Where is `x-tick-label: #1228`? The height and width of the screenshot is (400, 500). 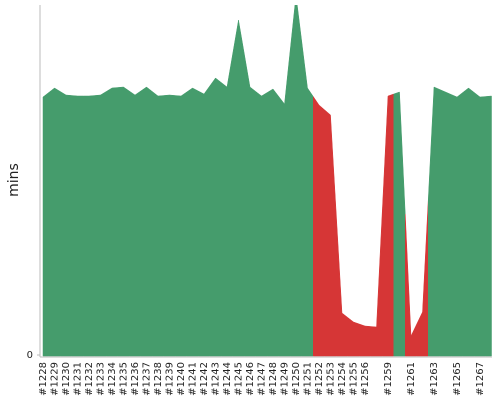
x-tick-label: #1228 is located at coordinates (43, 379).